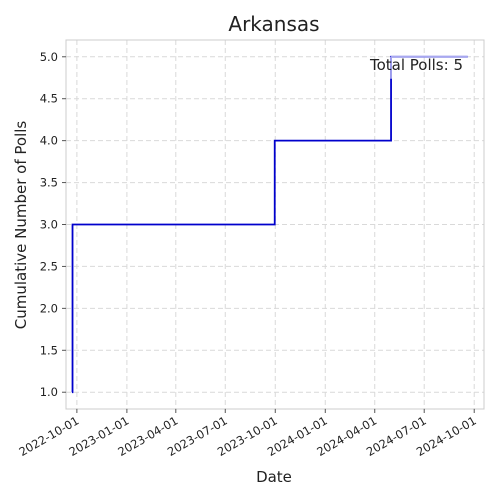 The image size is (500, 500). I want to click on y-tick-label: 4.5, so click(49, 99).